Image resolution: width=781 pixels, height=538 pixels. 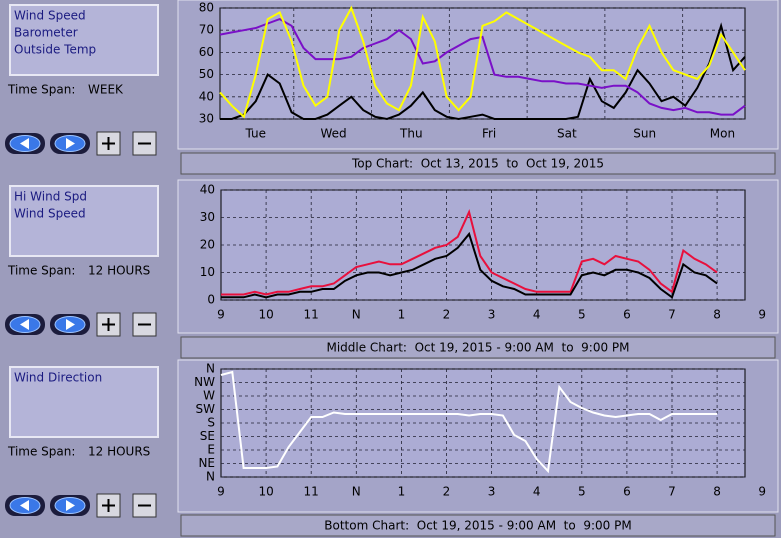 I want to click on x-tick-label: Sat, so click(x=567, y=134).